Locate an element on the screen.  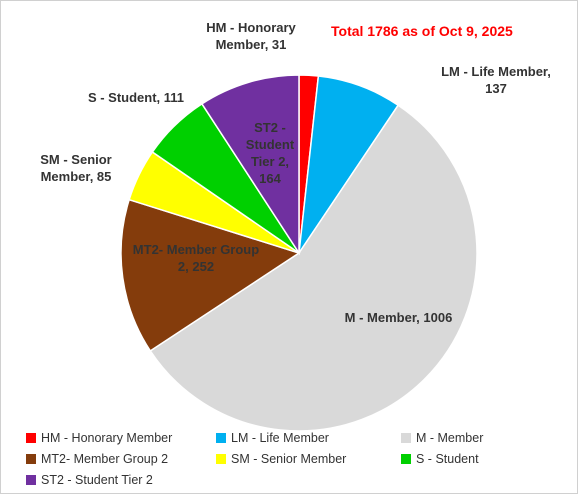
legend-item: SM - Senior Member is located at coordinates (281, 459).